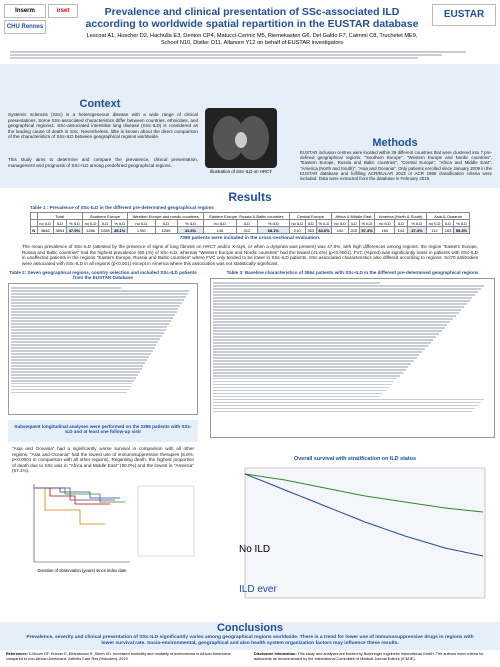 The image size is (500, 667). I want to click on table-cell: 1098, so click(105, 230).